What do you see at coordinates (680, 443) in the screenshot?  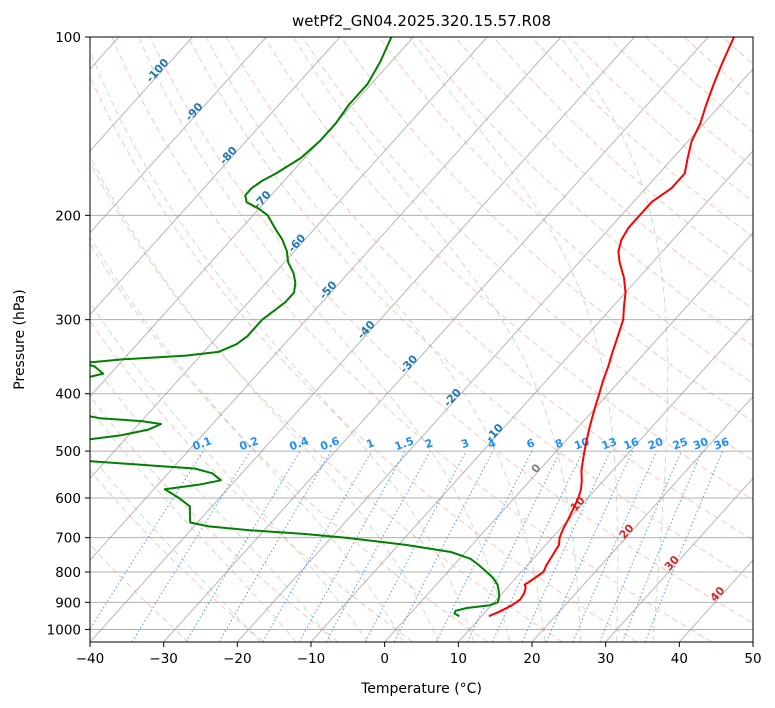 I see `mixing-ratio-label: 25` at bounding box center [680, 443].